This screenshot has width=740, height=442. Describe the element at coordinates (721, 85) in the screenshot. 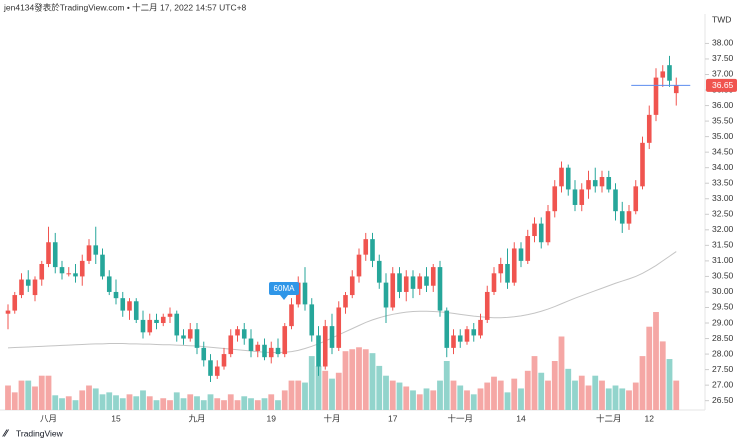

I see `price-label-bg` at that location.